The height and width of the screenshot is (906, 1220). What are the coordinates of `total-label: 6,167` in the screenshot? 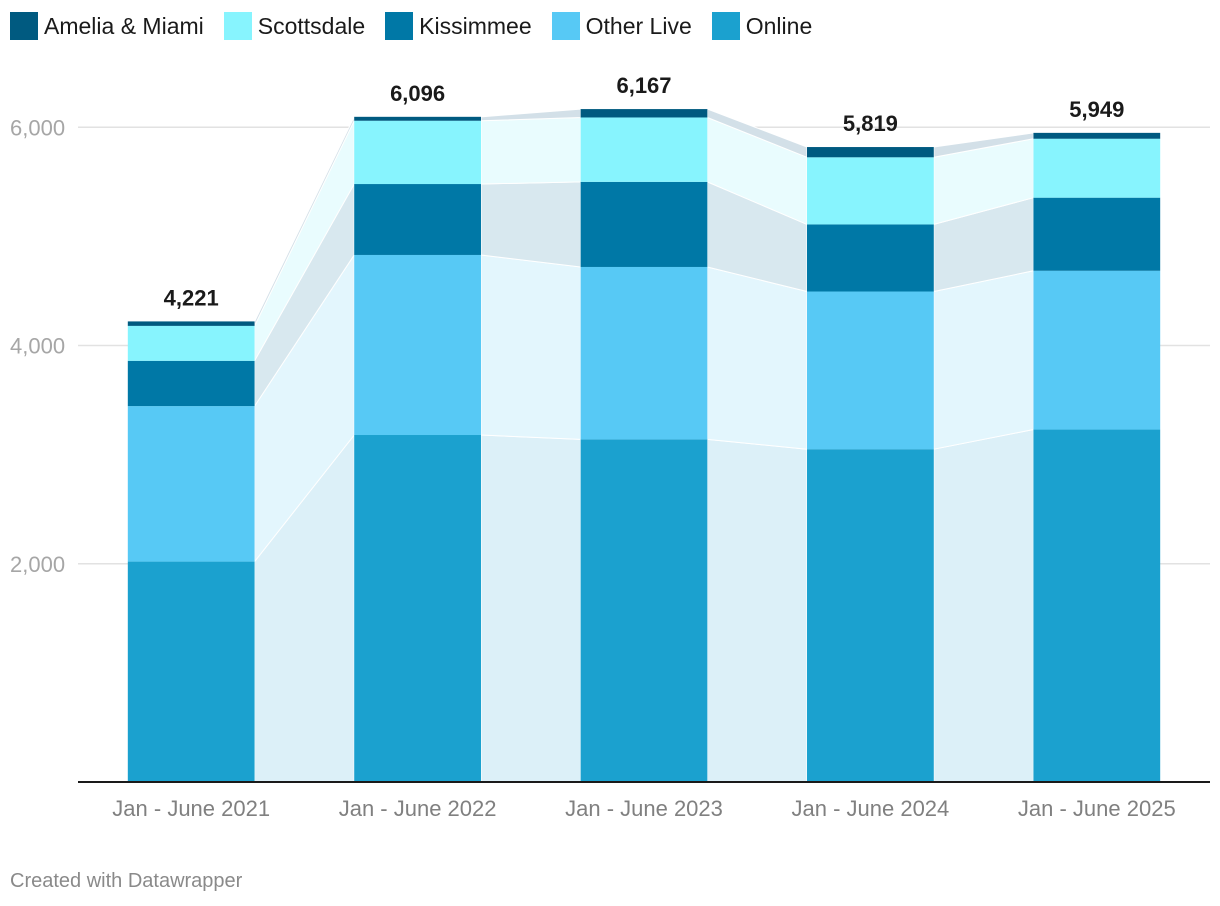 It's located at (643, 85).